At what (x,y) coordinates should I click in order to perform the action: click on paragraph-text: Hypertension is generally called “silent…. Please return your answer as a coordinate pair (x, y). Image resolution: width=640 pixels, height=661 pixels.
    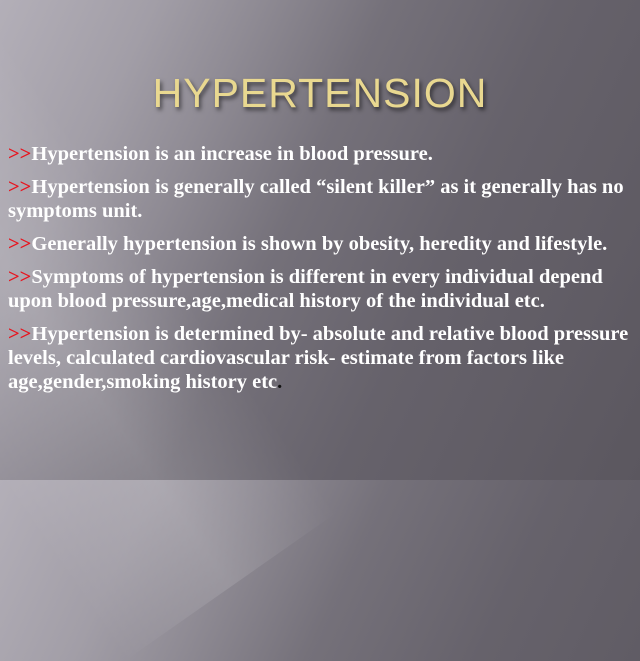
    Looking at the image, I should click on (316, 199).